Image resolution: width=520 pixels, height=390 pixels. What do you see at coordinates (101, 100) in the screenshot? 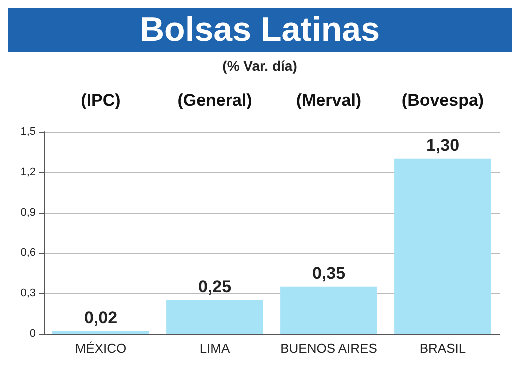
I see `text: (IPC)` at bounding box center [101, 100].